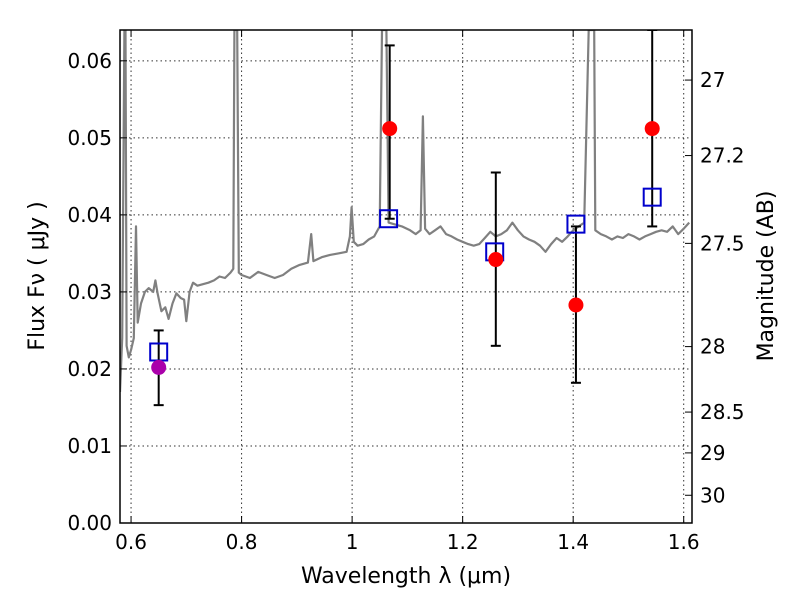  I want to click on y2-tick-label: 28.5, so click(722, 412).